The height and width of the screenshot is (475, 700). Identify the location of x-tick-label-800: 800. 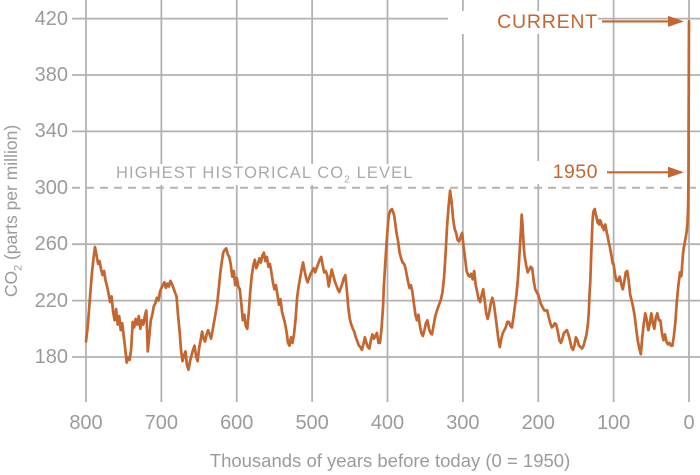
(86, 423).